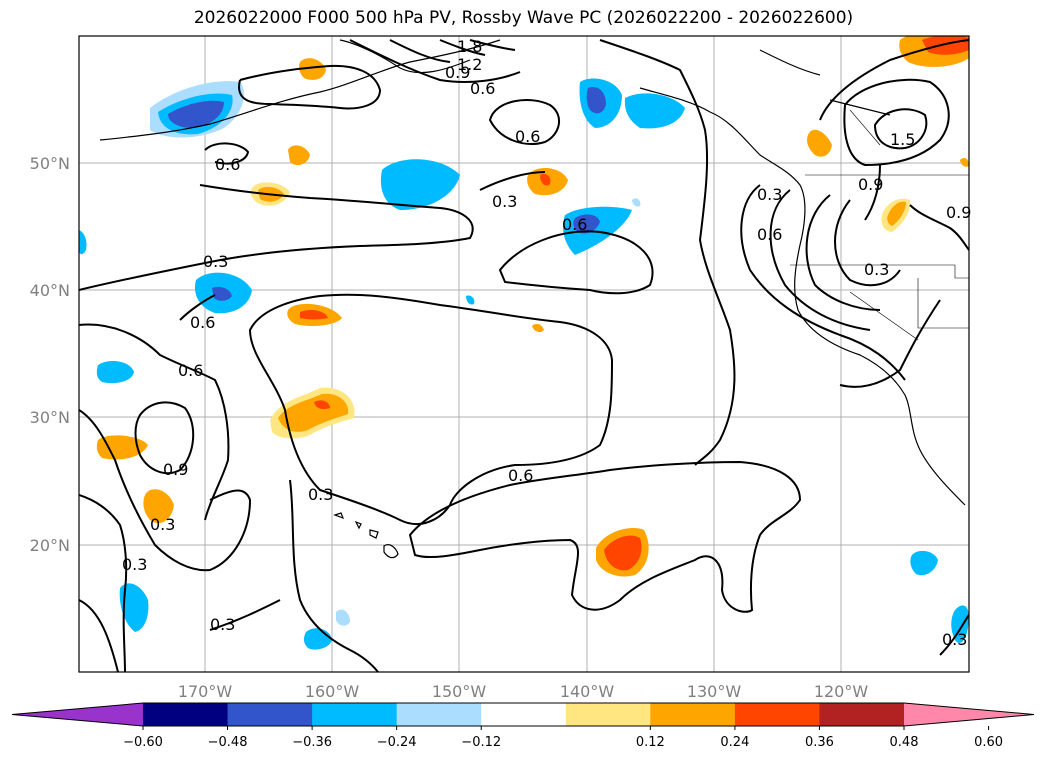 The height and width of the screenshot is (765, 1047). What do you see at coordinates (332, 691) in the screenshot?
I see `lon-label: 160°W` at bounding box center [332, 691].